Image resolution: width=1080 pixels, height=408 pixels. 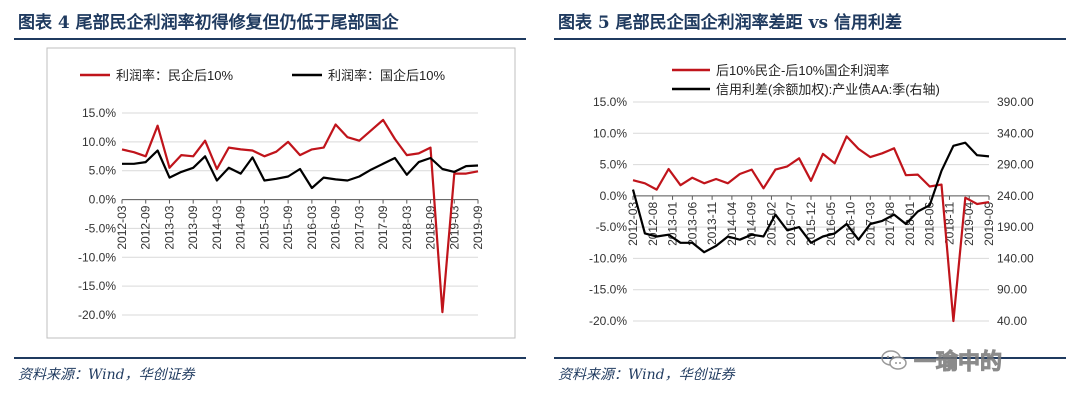 I want to click on y2-tick-label: 290.00, so click(x=1015, y=165).